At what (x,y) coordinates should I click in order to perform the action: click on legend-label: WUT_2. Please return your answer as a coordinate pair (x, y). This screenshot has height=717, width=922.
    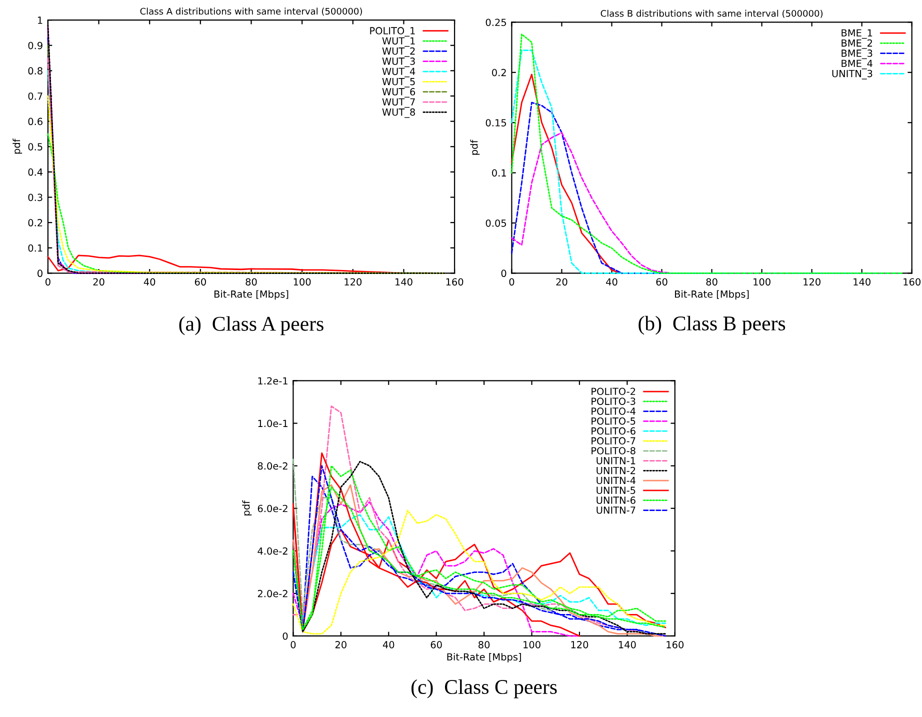
    Looking at the image, I should click on (398, 52).